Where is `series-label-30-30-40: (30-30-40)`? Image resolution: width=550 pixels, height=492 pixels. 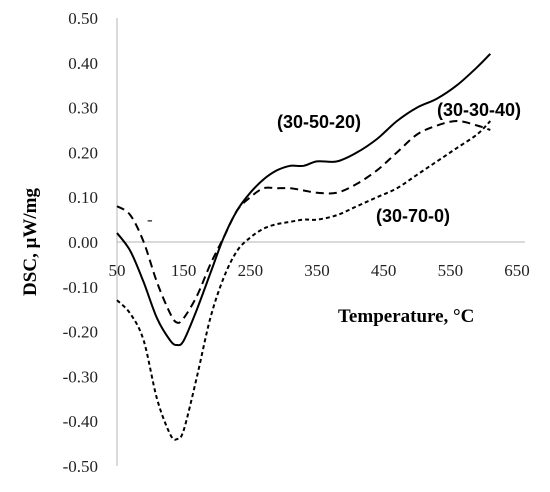
series-label-30-30-40: (30-30-40) is located at coordinates (479, 110).